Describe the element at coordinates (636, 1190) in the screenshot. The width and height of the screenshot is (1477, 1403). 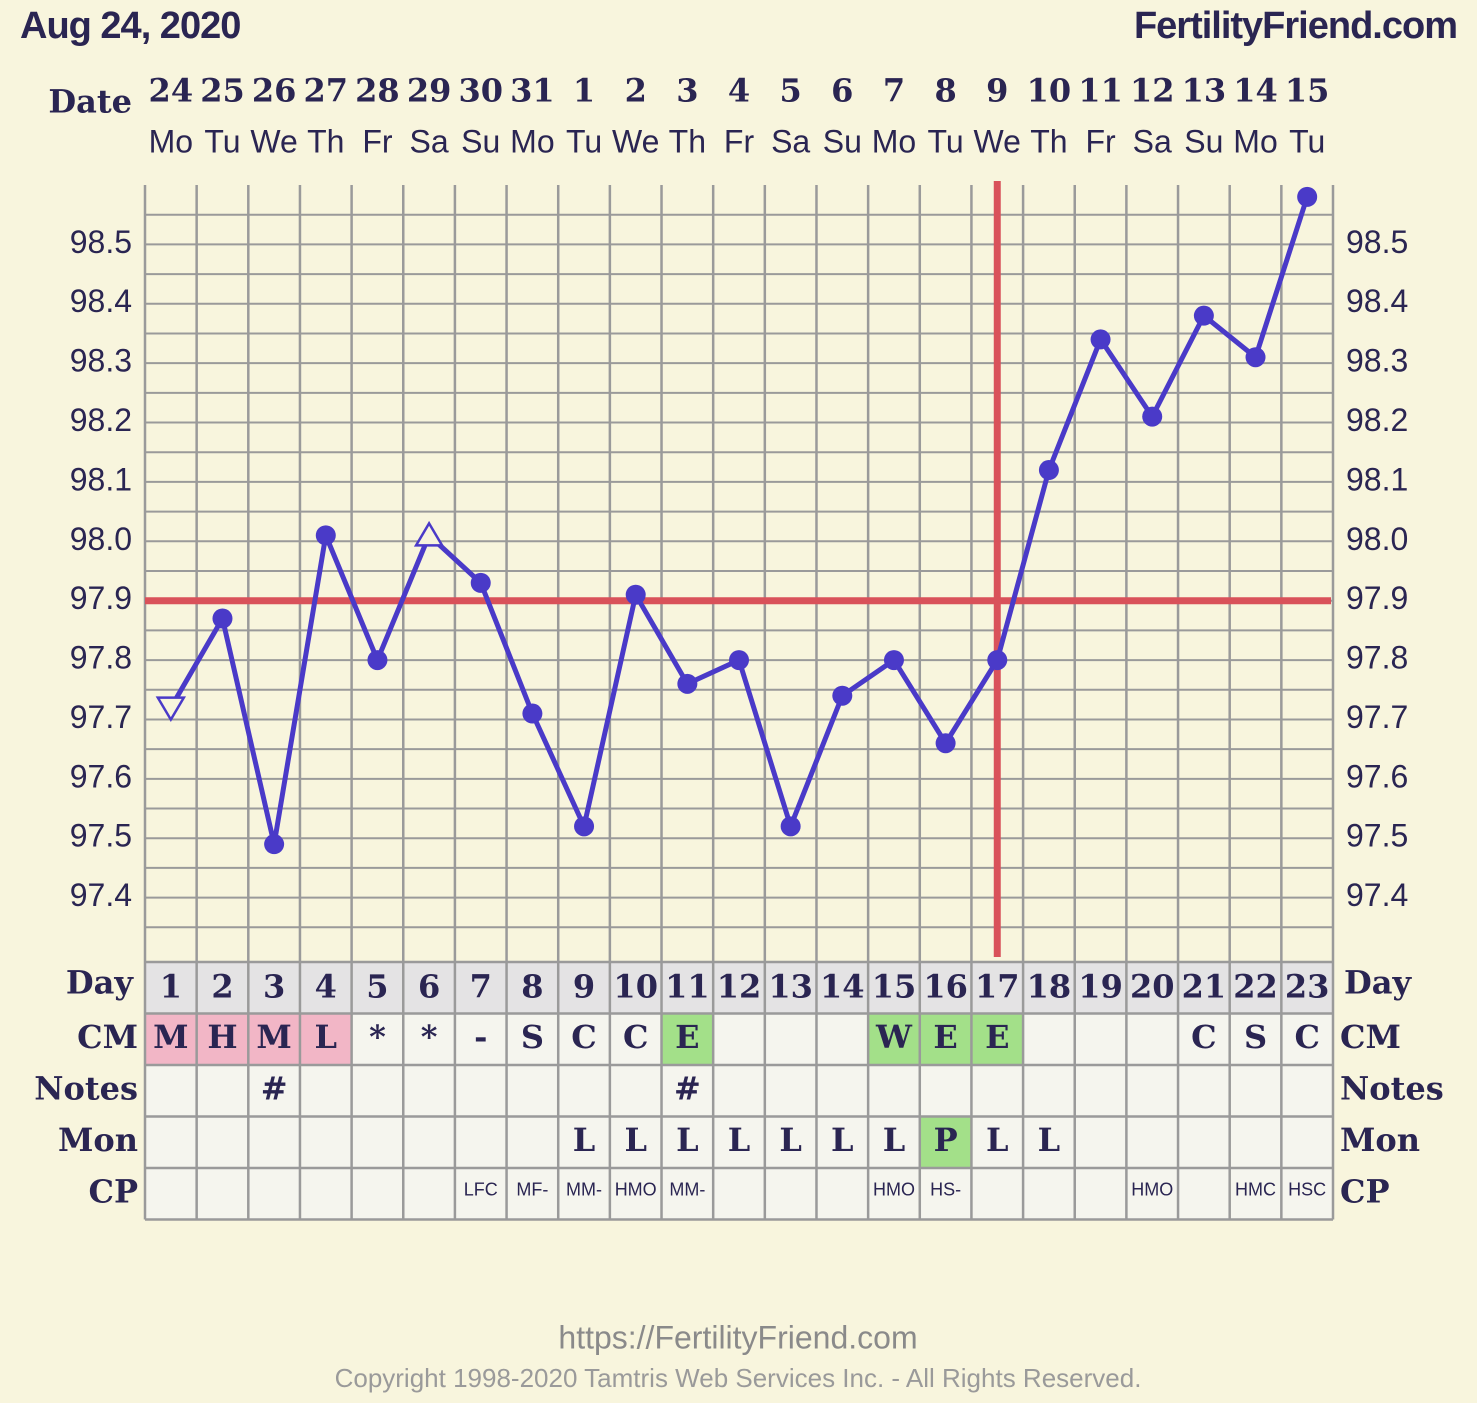
I see `cell-text: HMO` at that location.